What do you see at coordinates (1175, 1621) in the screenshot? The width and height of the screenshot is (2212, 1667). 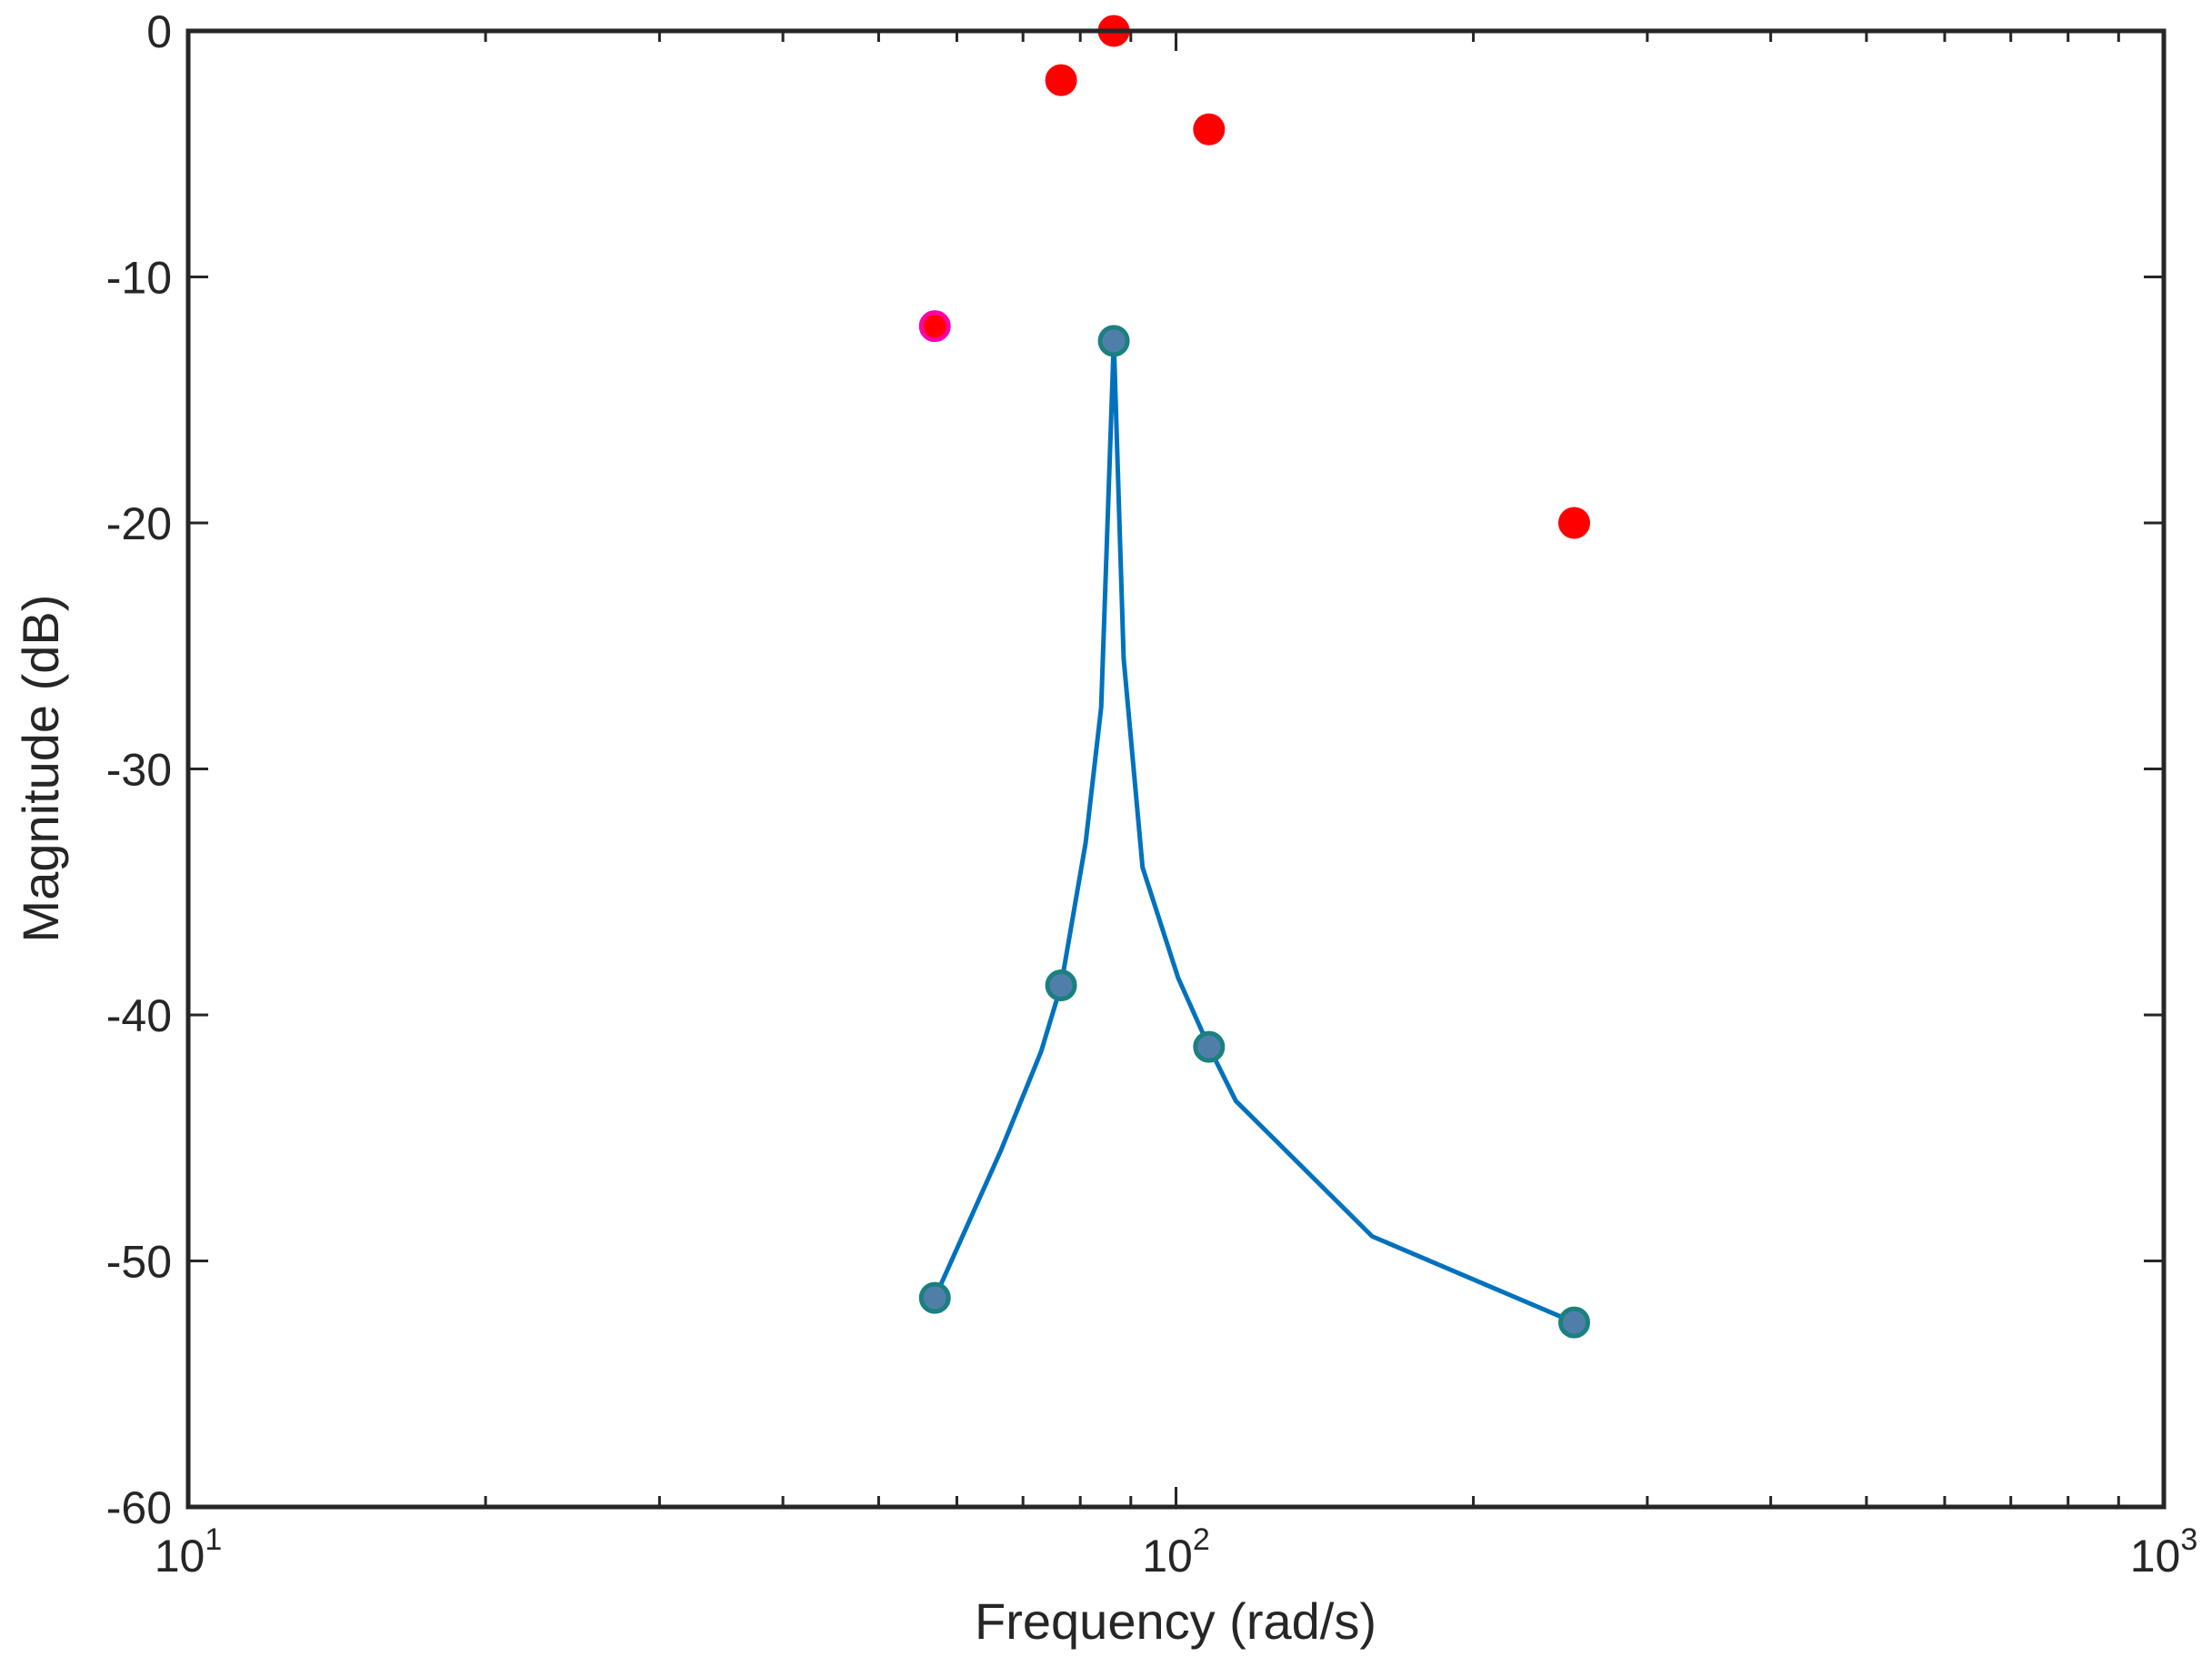 I see `x-axis-label: Frequency (rad/s)` at bounding box center [1175, 1621].